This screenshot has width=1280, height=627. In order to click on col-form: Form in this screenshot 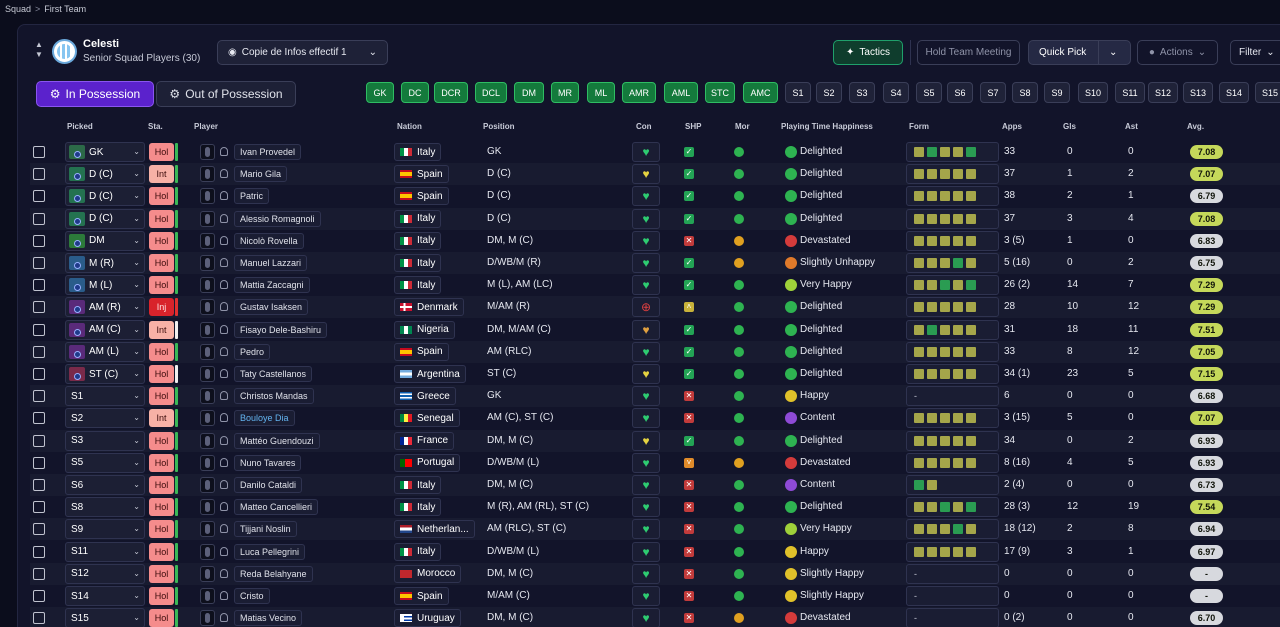, I will do `click(919, 126)`.